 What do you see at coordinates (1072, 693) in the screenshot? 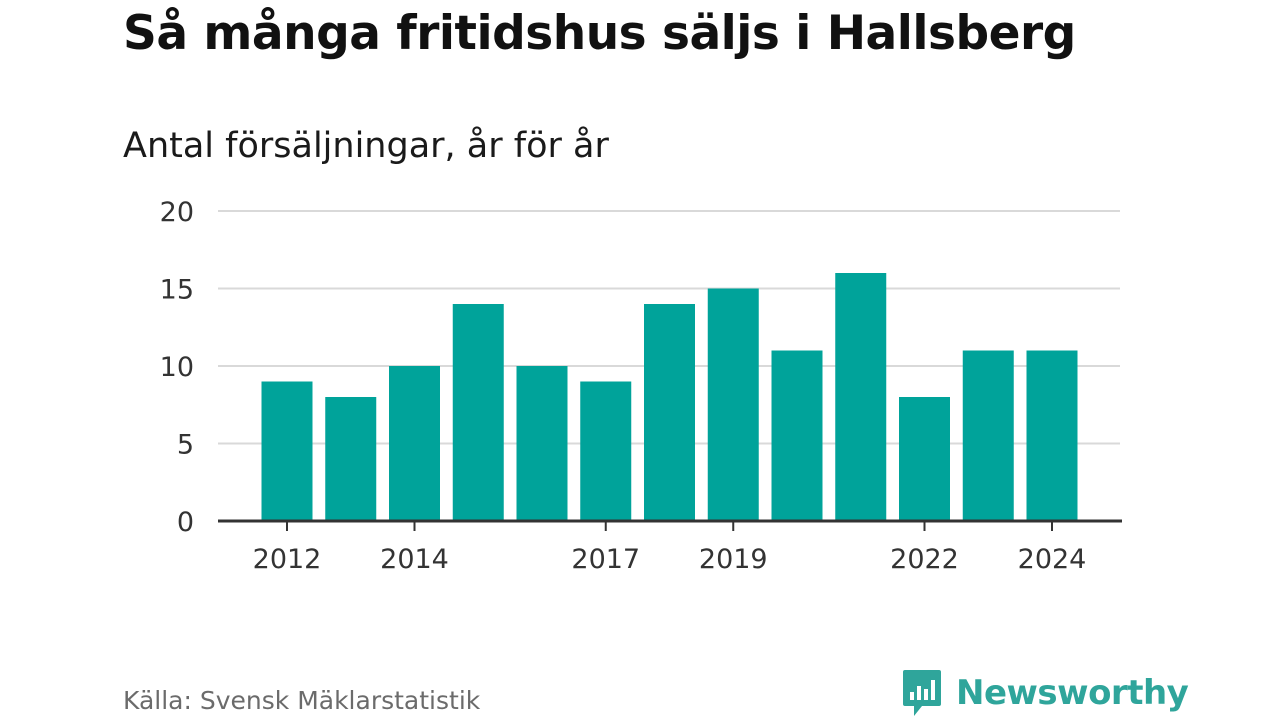
I see `brand-name: Newsworthy` at bounding box center [1072, 693].